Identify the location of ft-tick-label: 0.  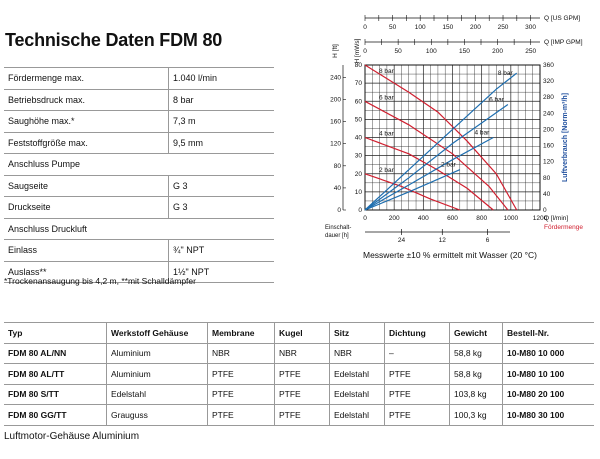
(339, 210).